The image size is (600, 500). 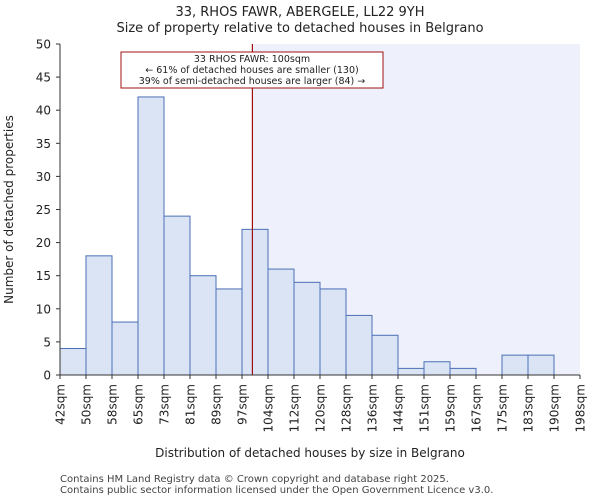 What do you see at coordinates (477, 408) in the screenshot?
I see `x-tick-label: 167sqm` at bounding box center [477, 408].